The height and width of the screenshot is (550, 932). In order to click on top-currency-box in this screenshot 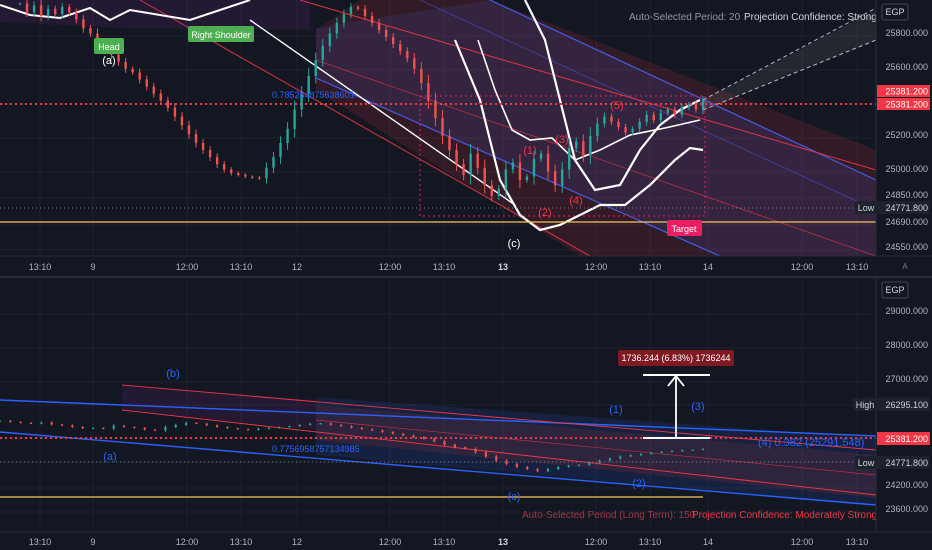, I will do `click(895, 12)`.